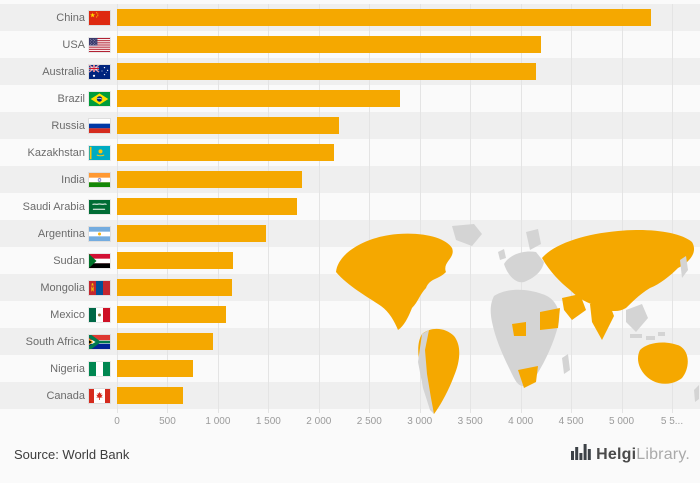 This screenshot has width=700, height=483. What do you see at coordinates (99, 179) in the screenshot?
I see `flag-india-icon` at bounding box center [99, 179].